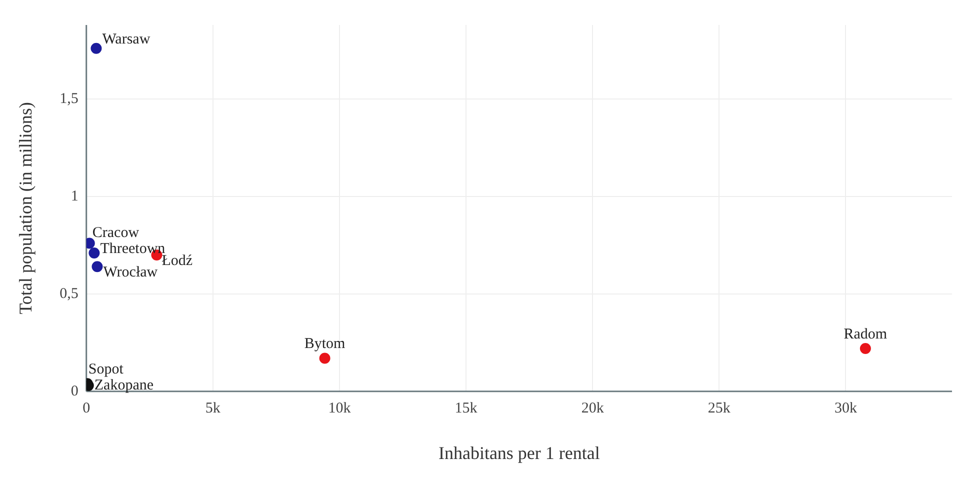 The image size is (966, 481). Describe the element at coordinates (69, 294) in the screenshot. I see `y-tick-label: 0,5` at that location.